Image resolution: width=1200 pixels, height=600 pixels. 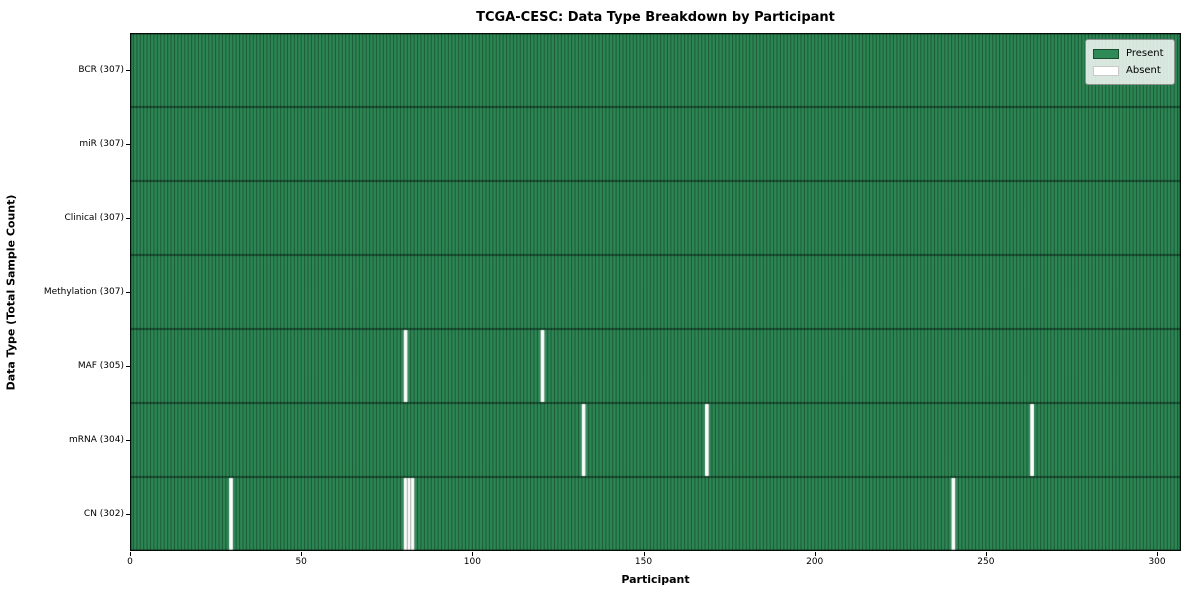 What do you see at coordinates (1145, 53) in the screenshot?
I see `legend-label-present: Present` at bounding box center [1145, 53].